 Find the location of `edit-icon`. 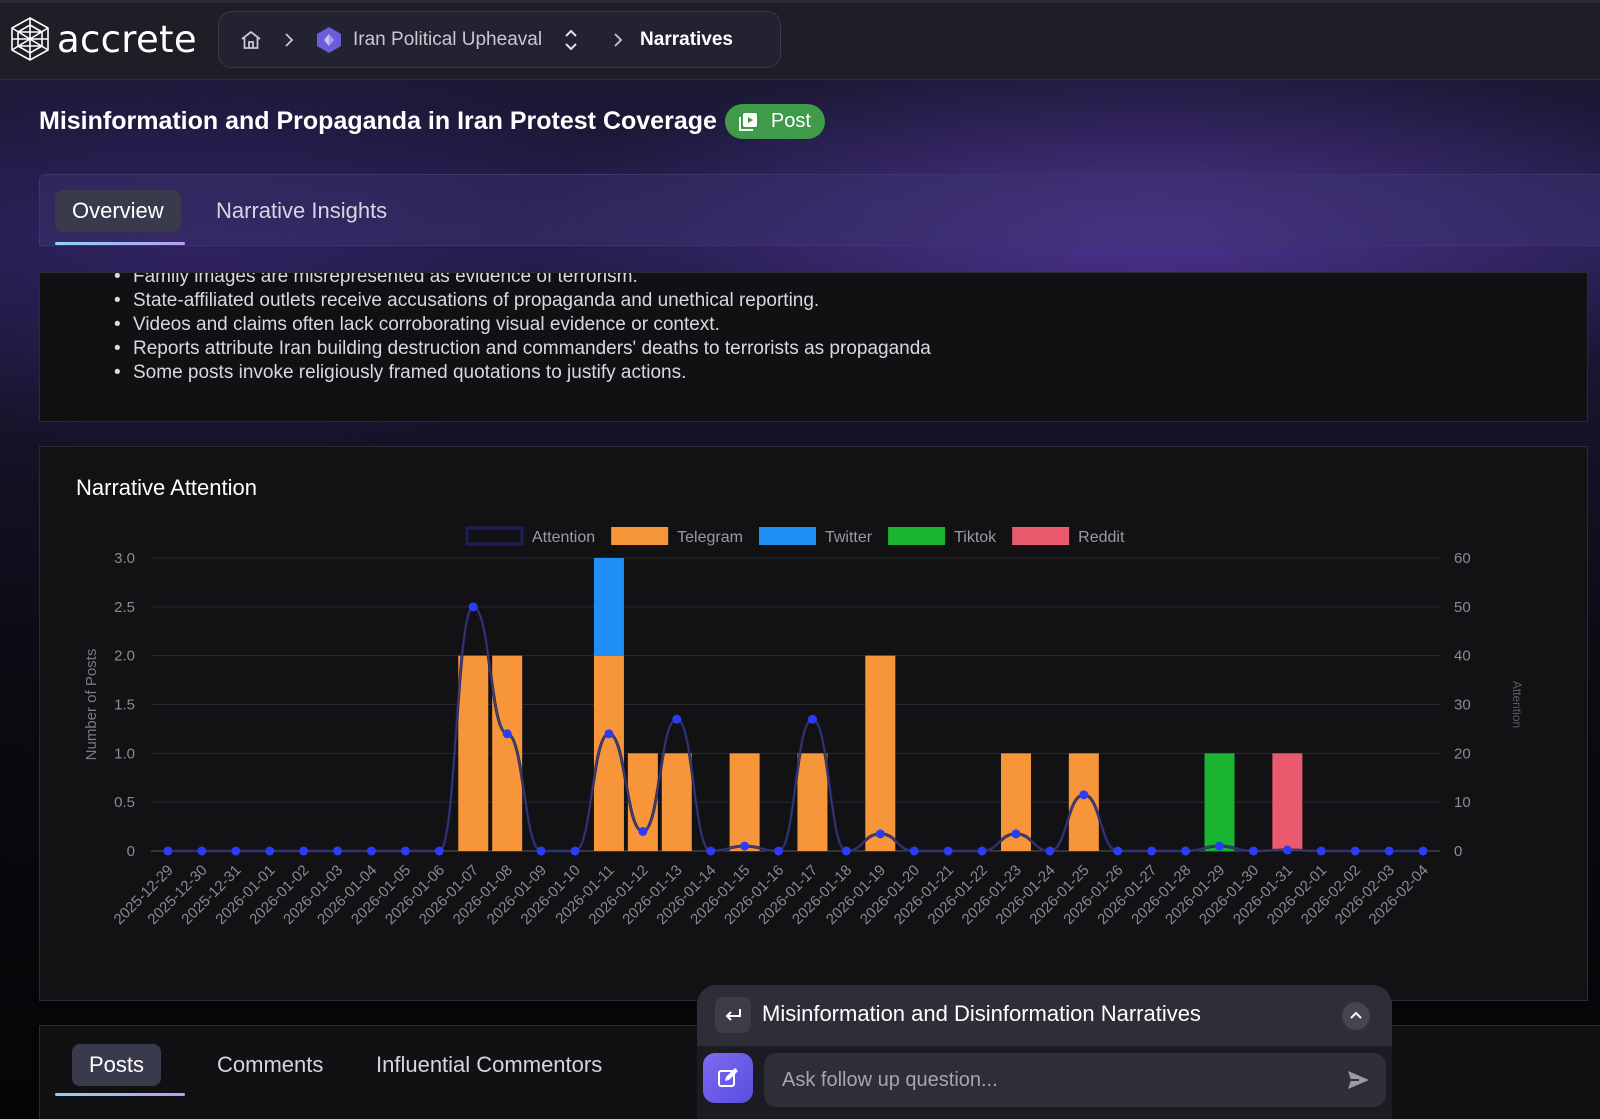

edit-icon is located at coordinates (728, 1077).